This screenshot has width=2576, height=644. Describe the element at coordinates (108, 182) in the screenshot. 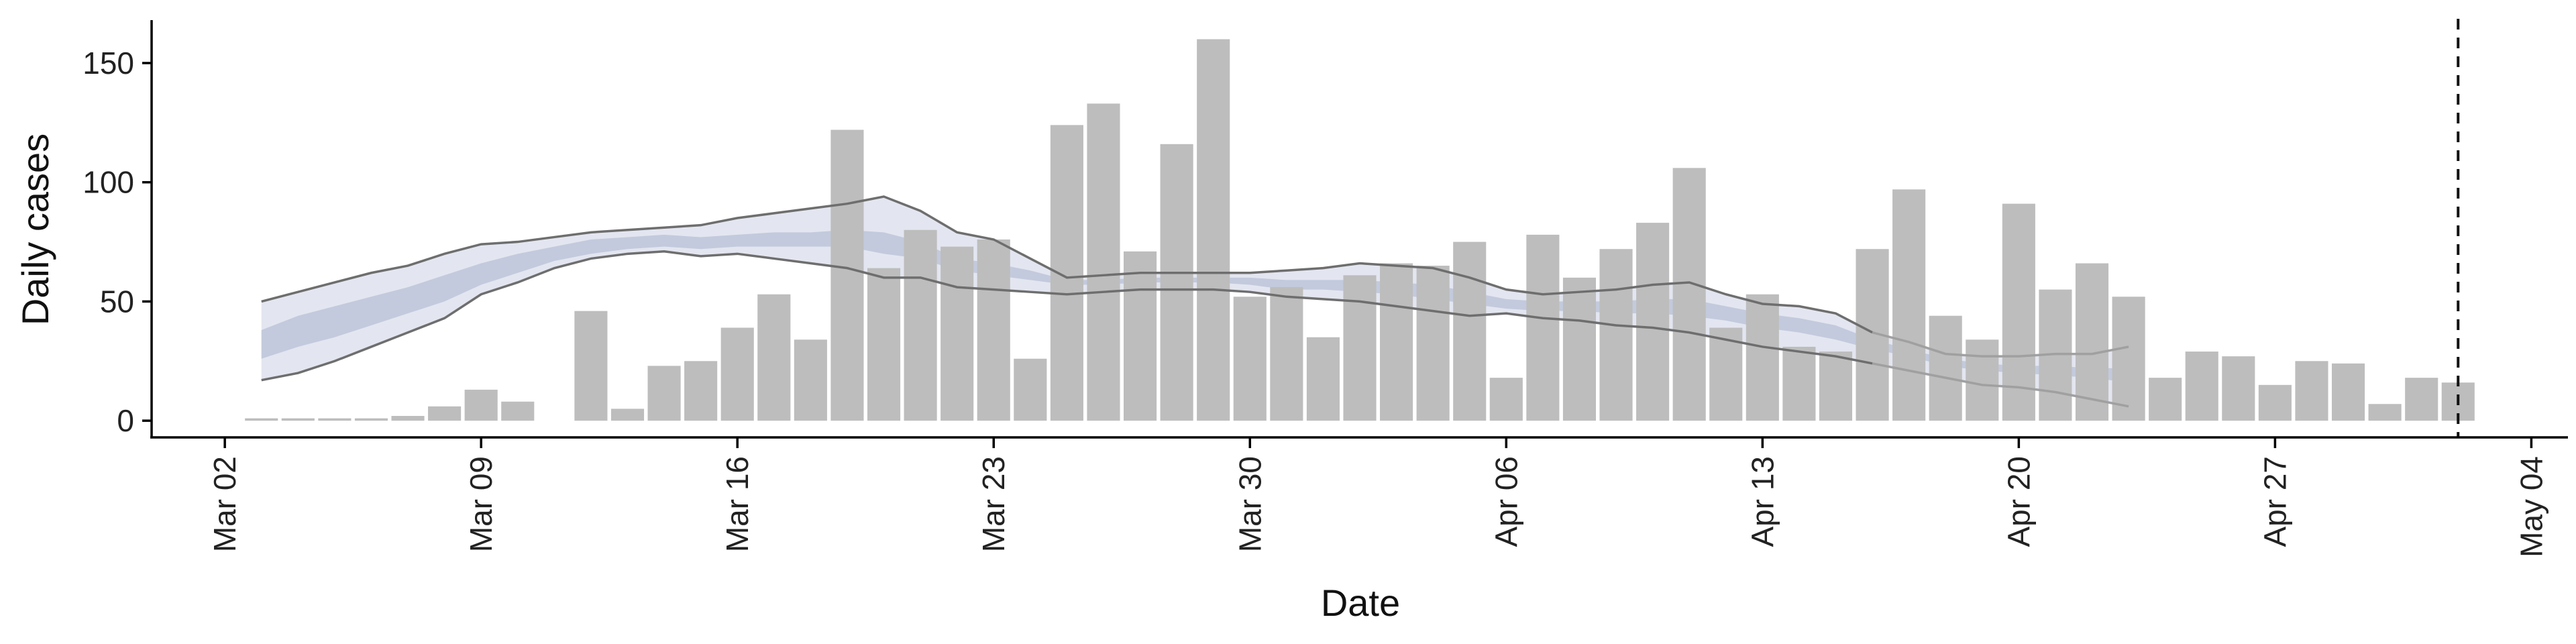

I see `y-tick-label: 100` at that location.